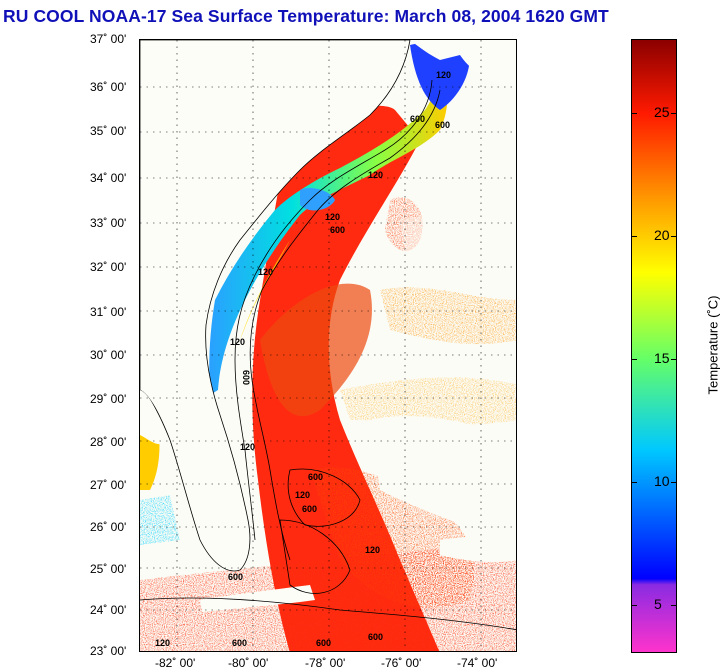 Image resolution: width=728 pixels, height=672 pixels. I want to click on colorbar-tick-15: 15, so click(662, 358).